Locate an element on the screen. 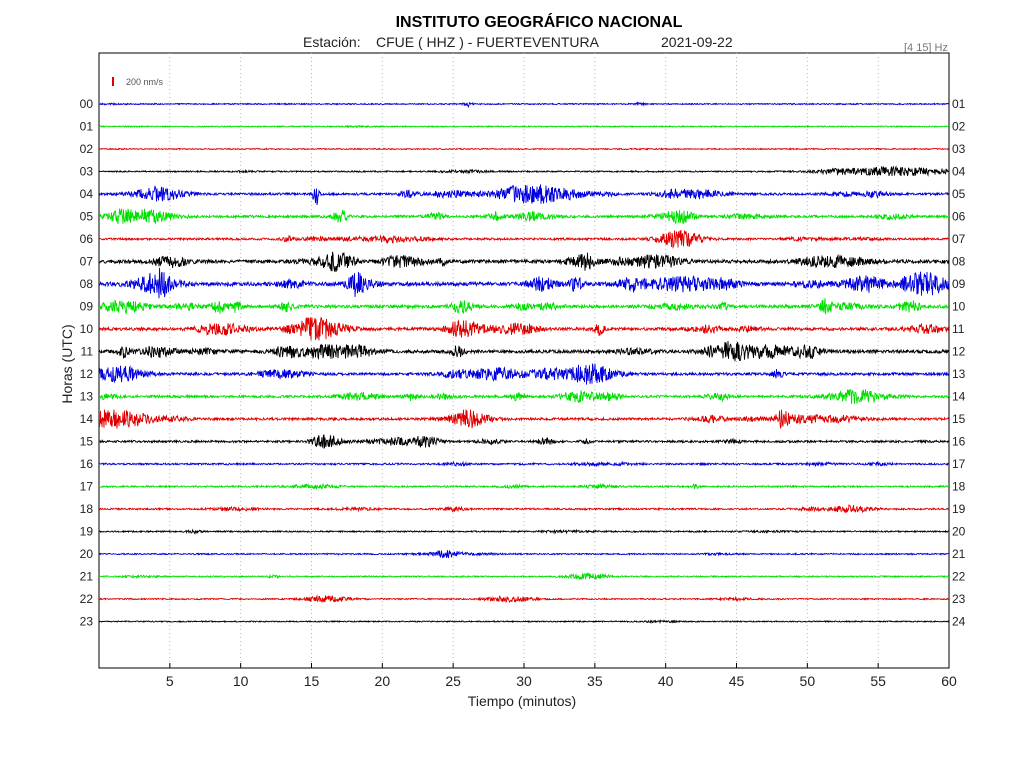  hour-label-right: 02 is located at coordinates (959, 127).